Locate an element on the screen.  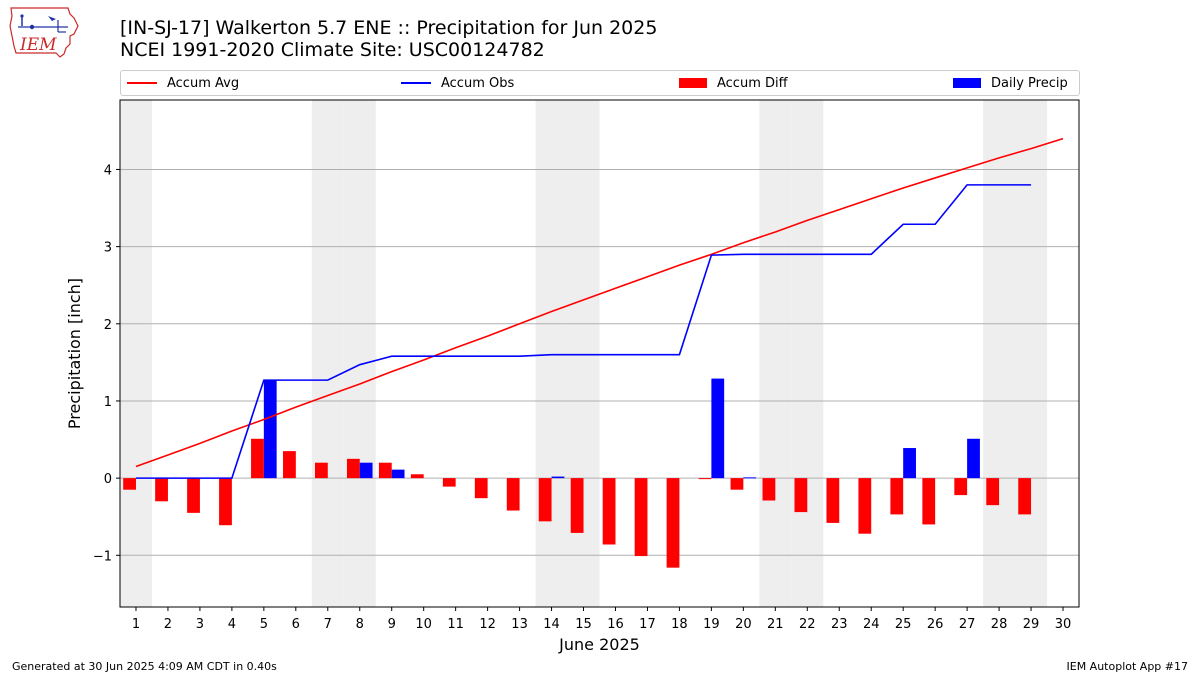
x-tick-label: 20 is located at coordinates (743, 624).